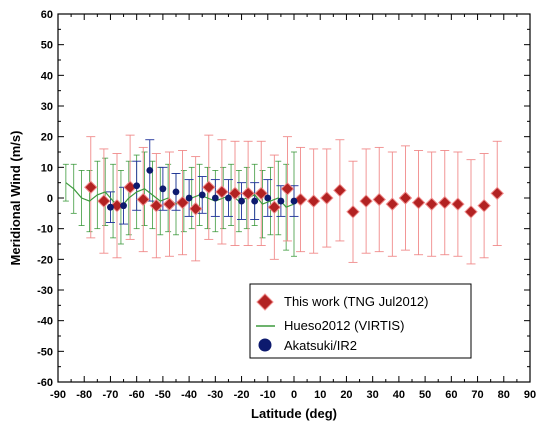 Image resolution: width=550 pixels, height=432 pixels. I want to click on y-tick-label: 30, so click(47, 107).